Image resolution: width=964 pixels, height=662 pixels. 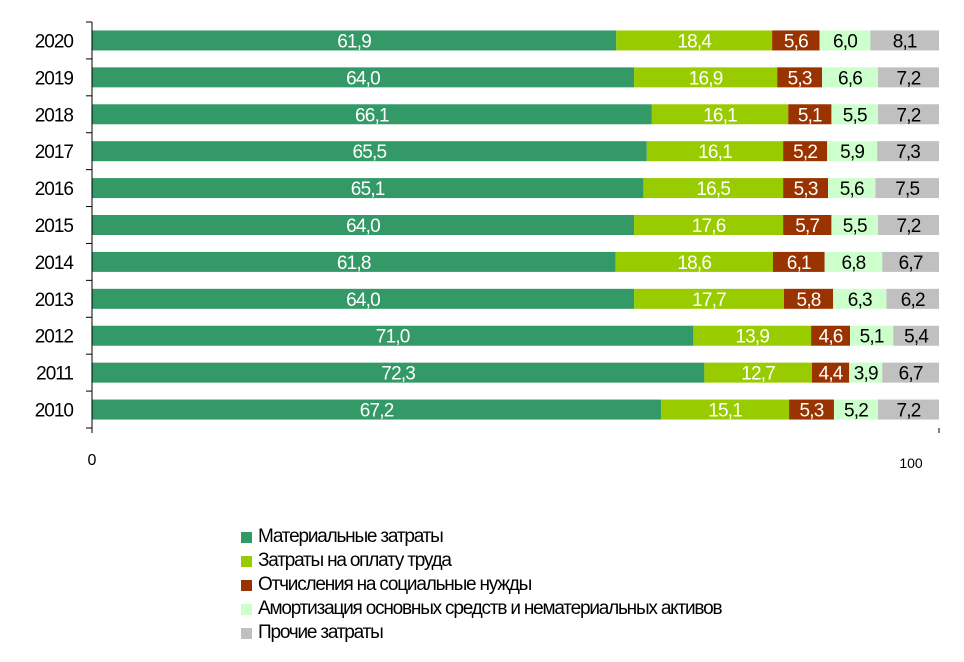 I want to click on data-label-2019-series-3: 6,6, so click(x=850, y=78).